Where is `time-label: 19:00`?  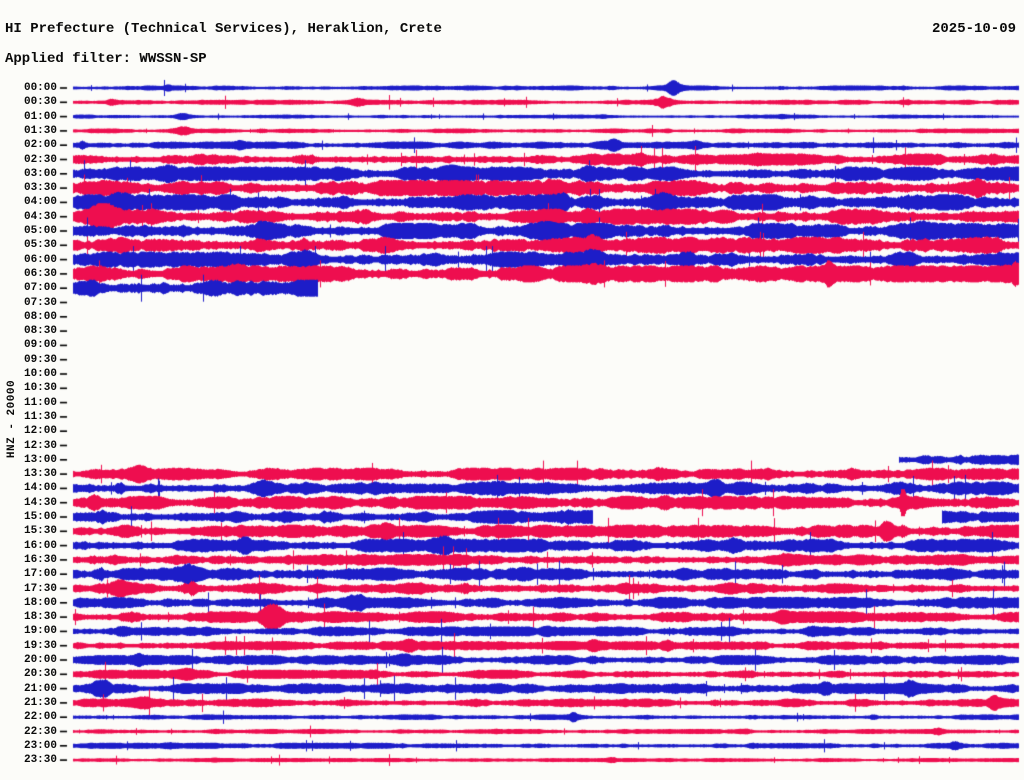
time-label: 19:00 is located at coordinates (40, 631).